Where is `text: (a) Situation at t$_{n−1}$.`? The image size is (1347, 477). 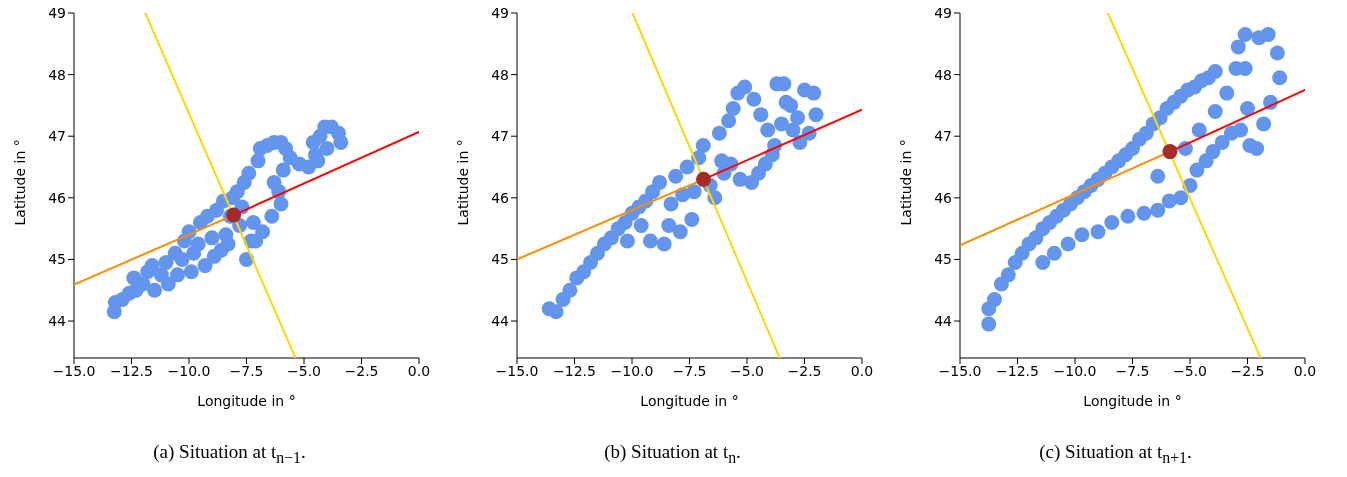
text: (a) Situation at t$_{n−1}$. is located at coordinates (229, 454).